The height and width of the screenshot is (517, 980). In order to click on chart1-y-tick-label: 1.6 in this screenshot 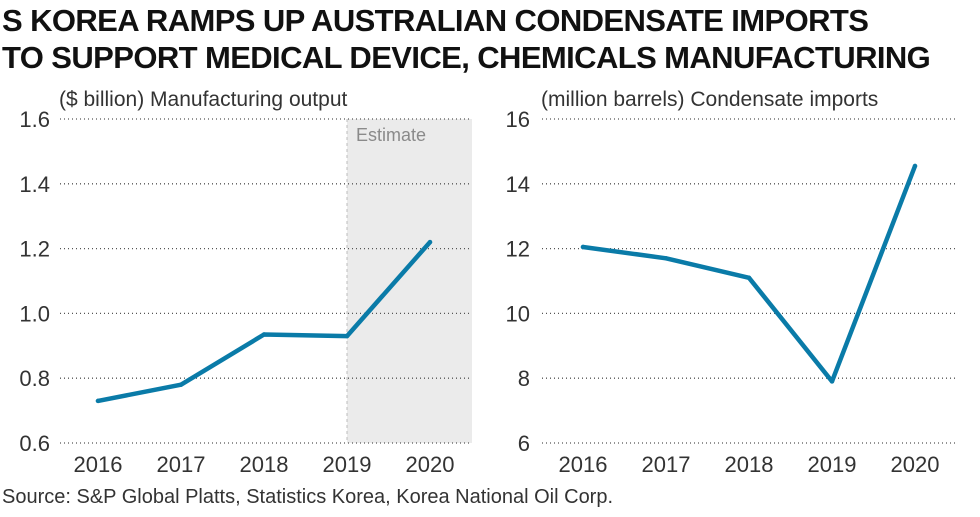, I will do `click(34, 119)`.